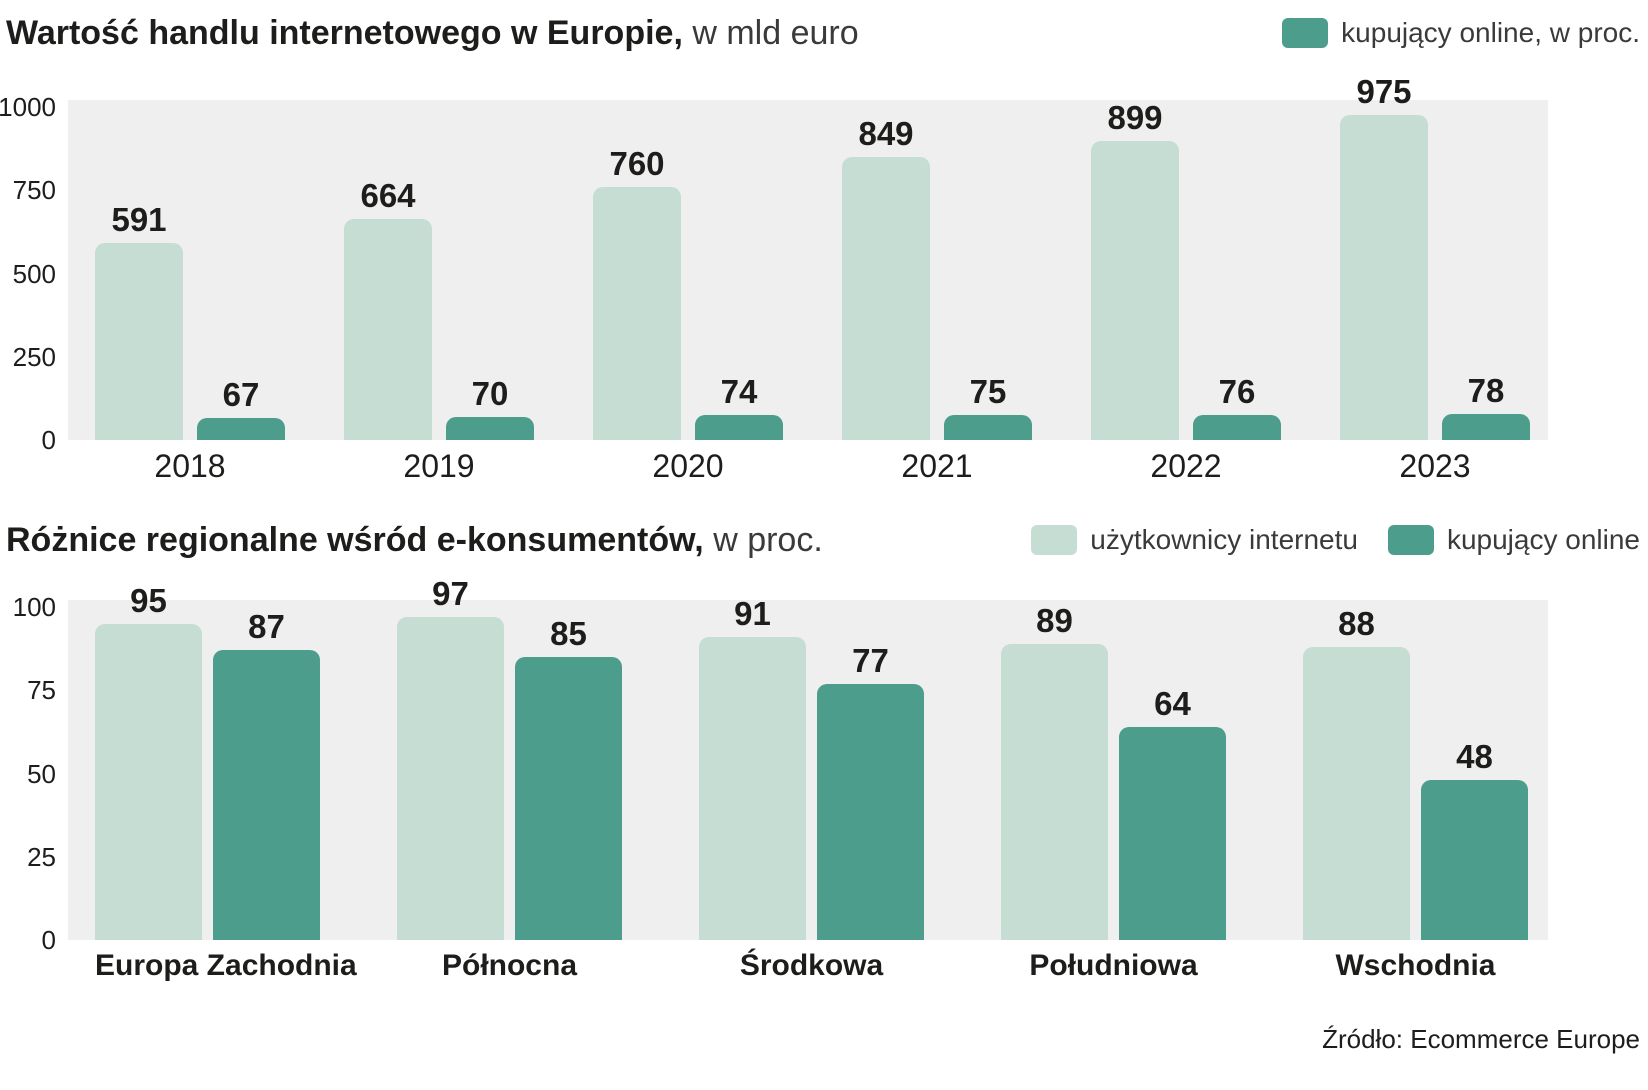 The width and height of the screenshot is (1648, 1090). I want to click on chart2-legend: użytkownicy internetu kupujący online, so click(1335, 540).